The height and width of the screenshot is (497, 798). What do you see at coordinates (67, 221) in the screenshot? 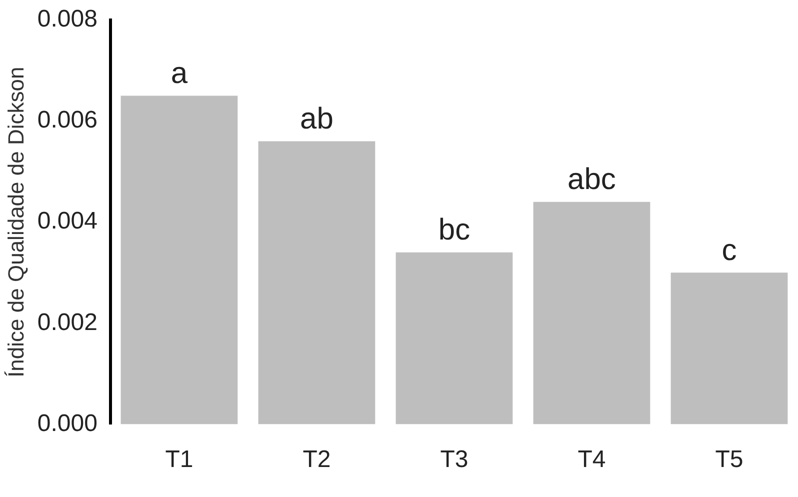
I see `y-tick-label: 0.004` at bounding box center [67, 221].